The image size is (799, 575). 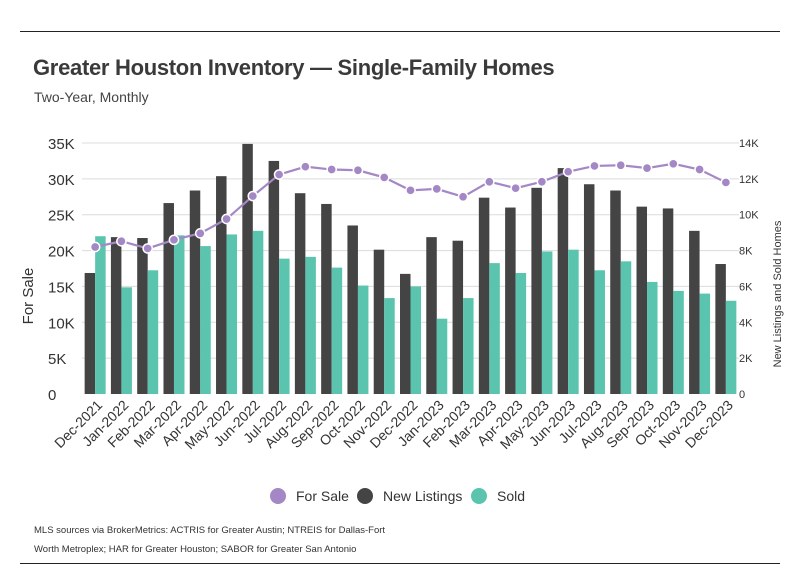 I want to click on legend-swatch-sold, so click(x=479, y=496).